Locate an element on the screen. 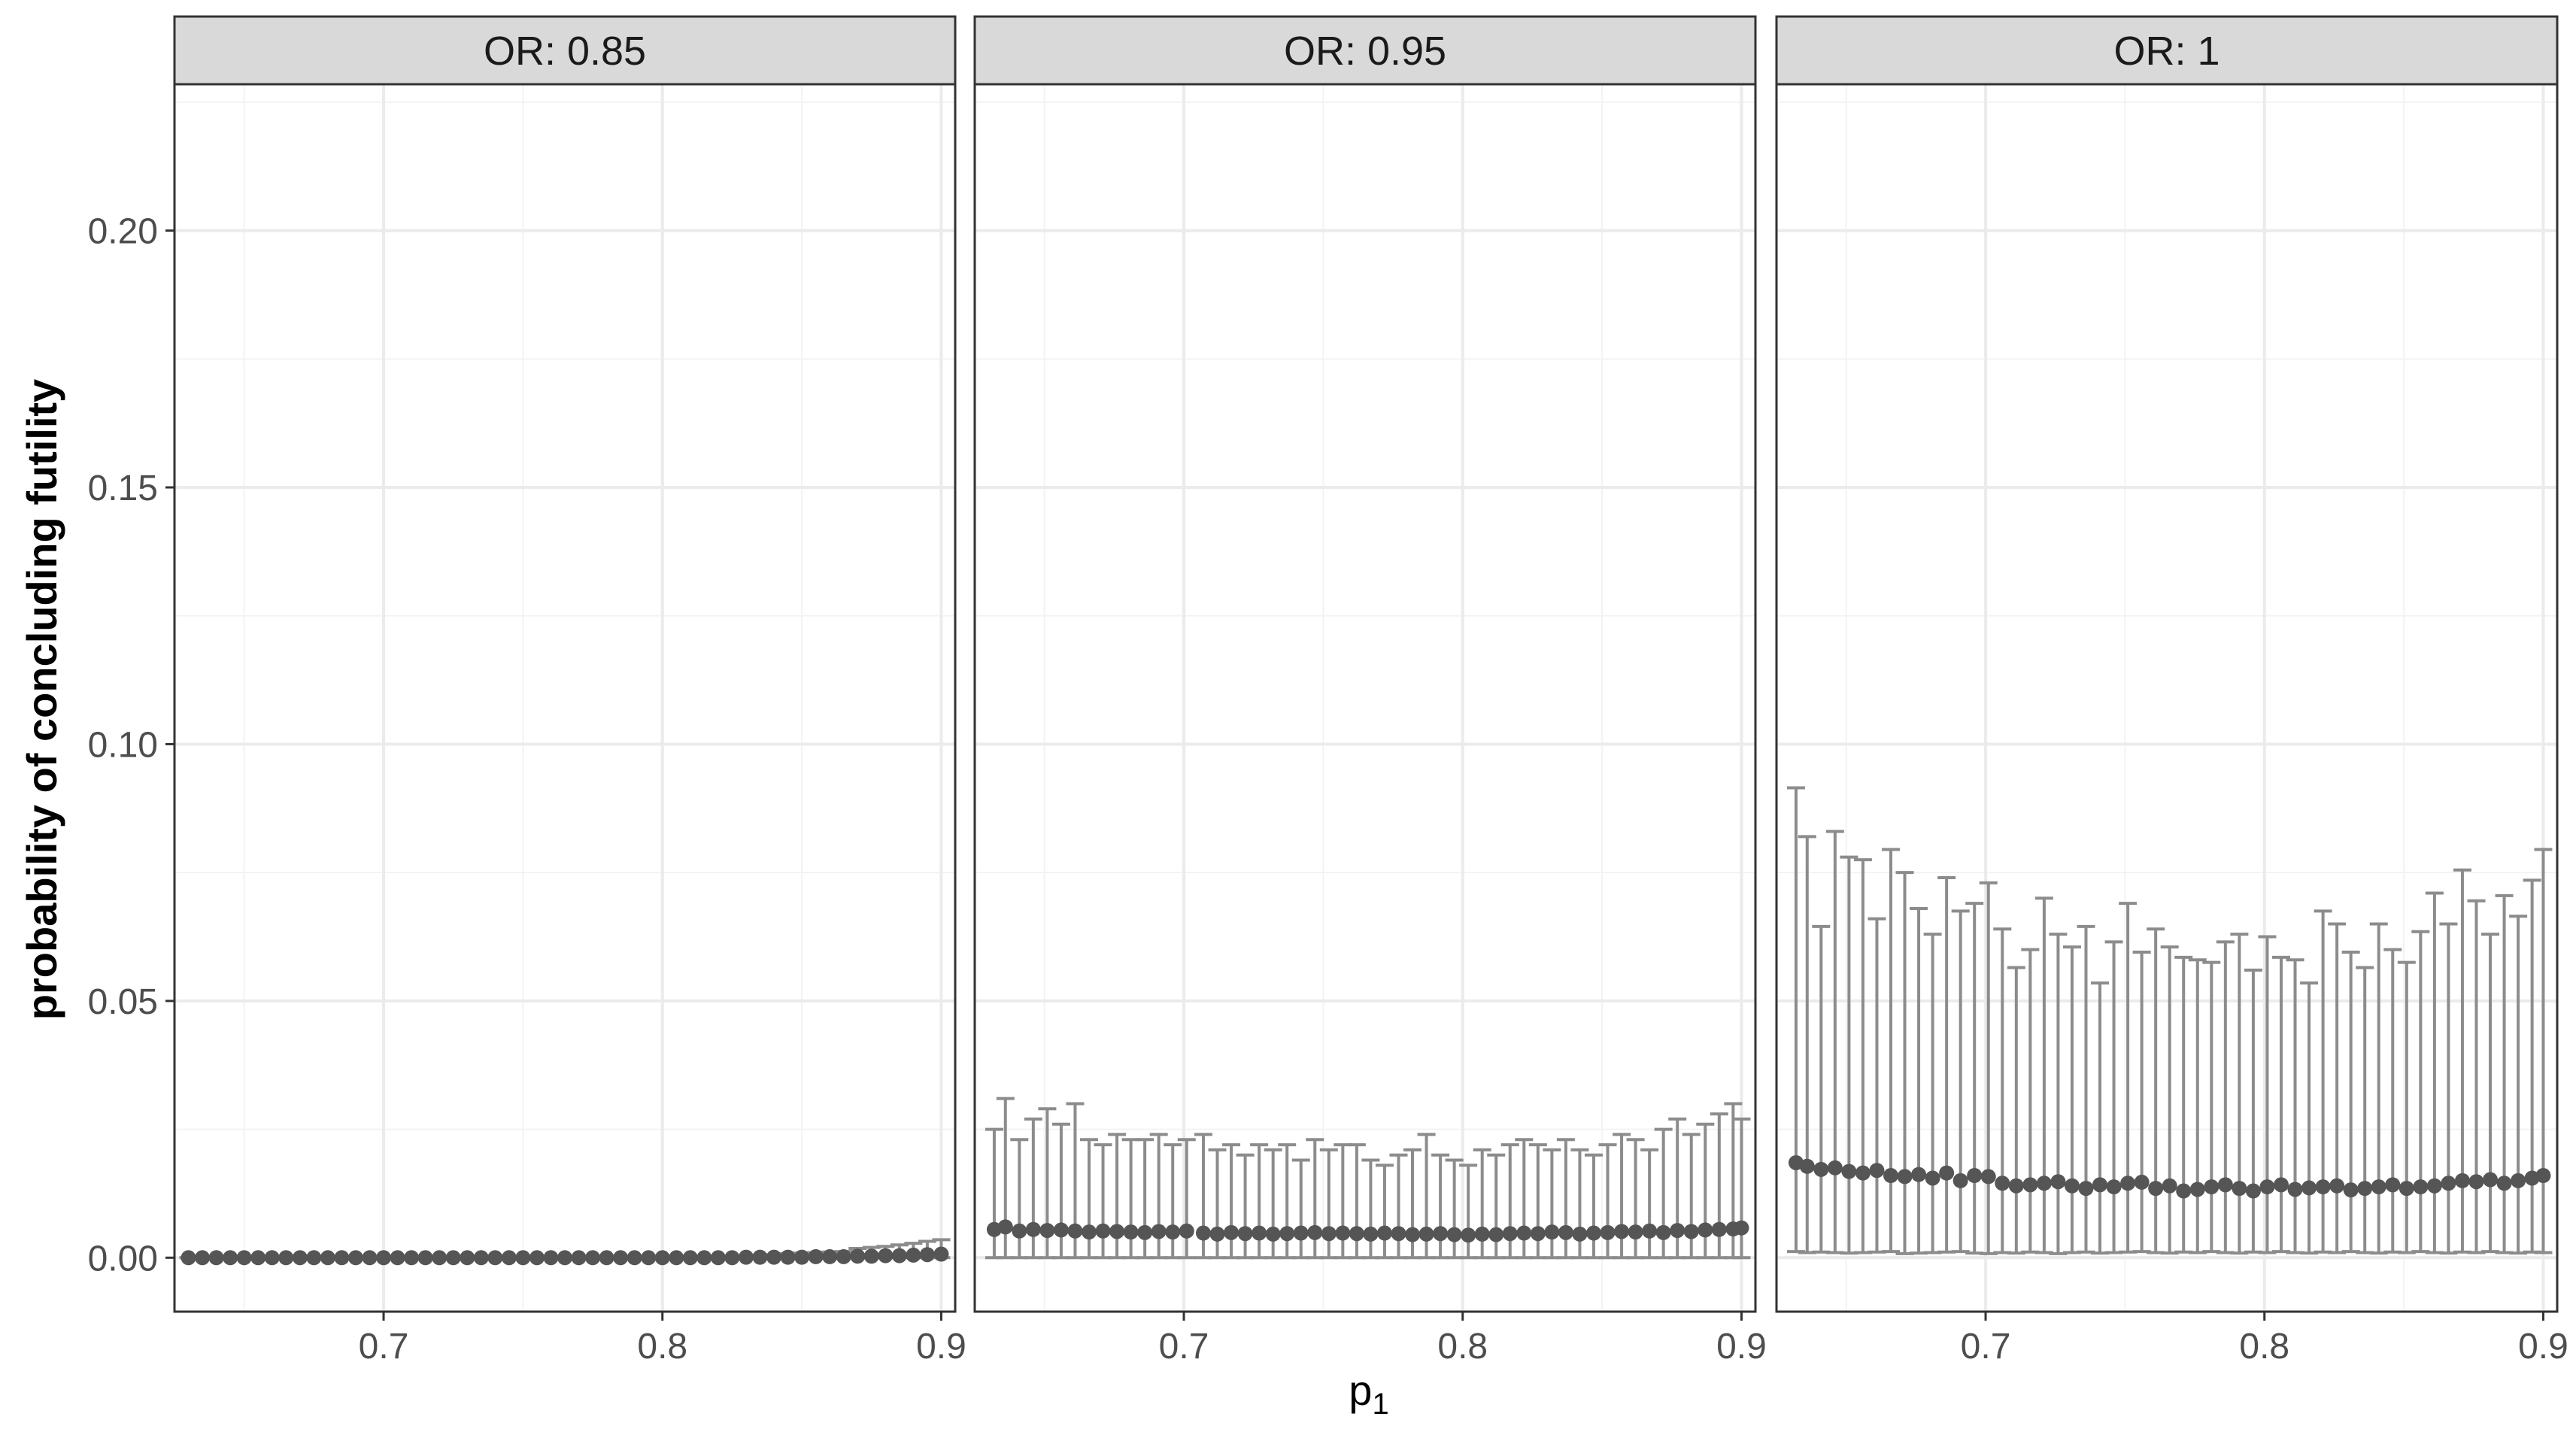  y-axis-title: probability of concluding futility is located at coordinates (41, 699).